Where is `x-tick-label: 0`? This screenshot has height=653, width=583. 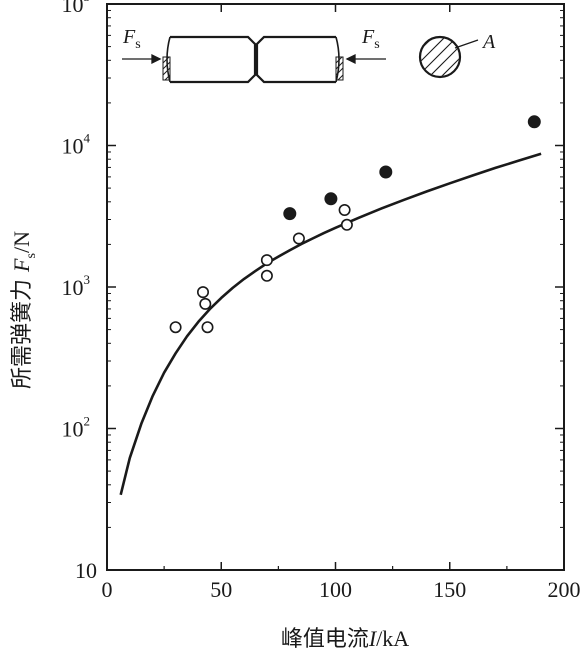 x-tick-label: 0 is located at coordinates (107, 589).